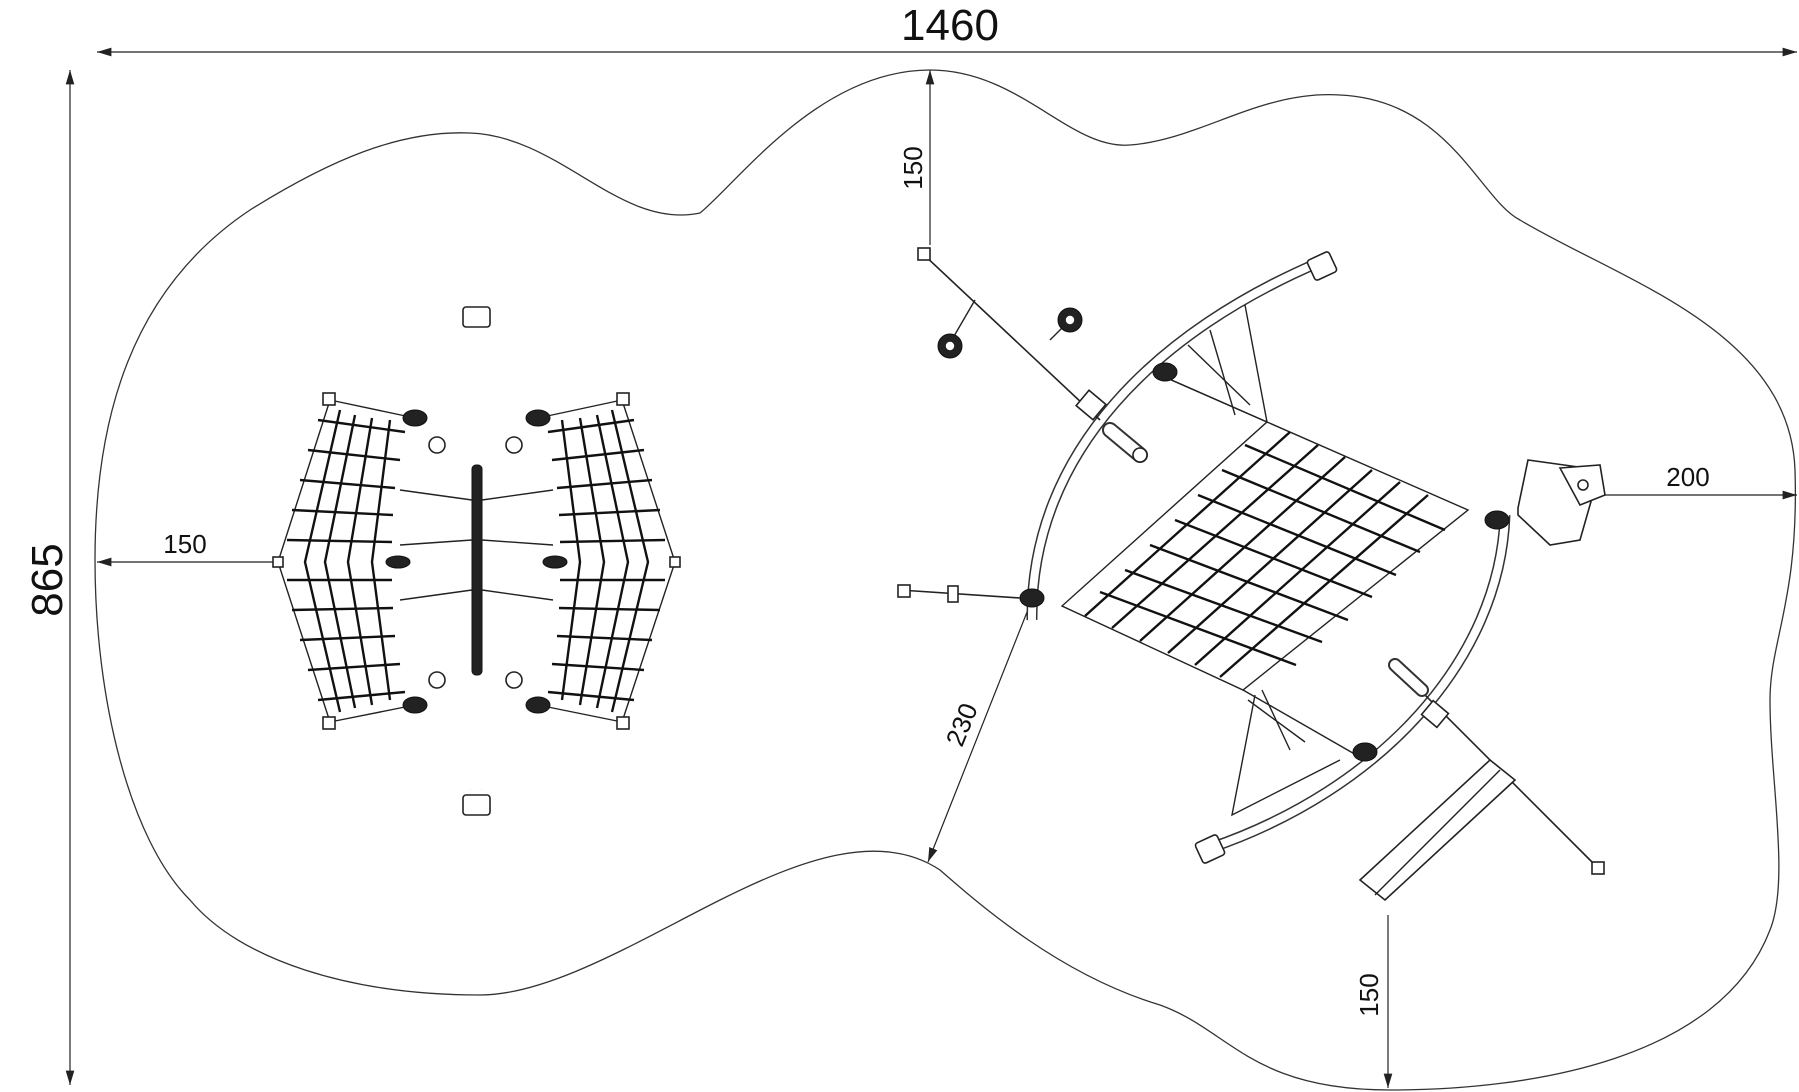  I want to click on dimension-left-clearance: 150, so click(186, 548).